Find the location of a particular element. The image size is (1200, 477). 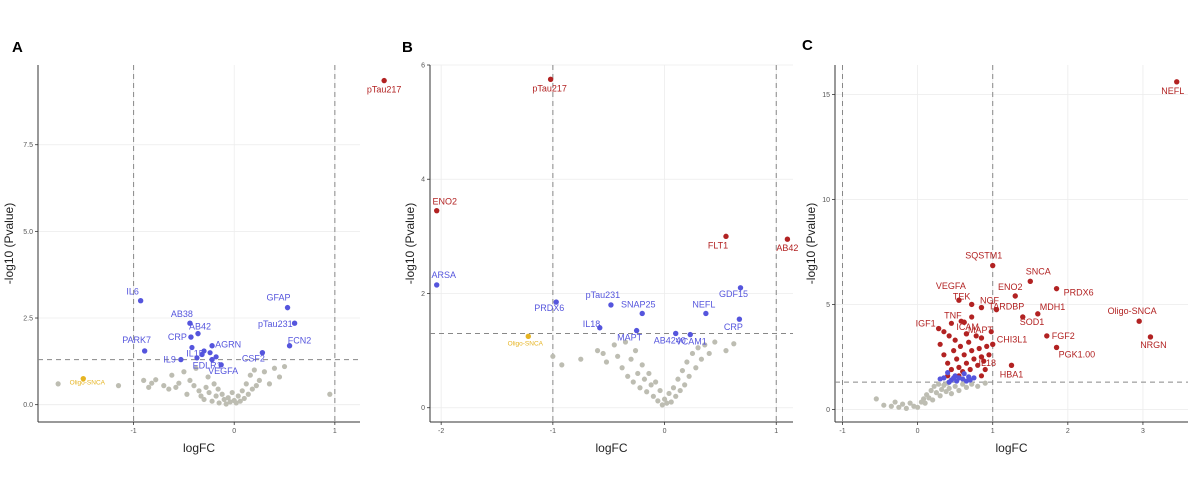

point-mdh1 is located at coordinates (1038, 314).